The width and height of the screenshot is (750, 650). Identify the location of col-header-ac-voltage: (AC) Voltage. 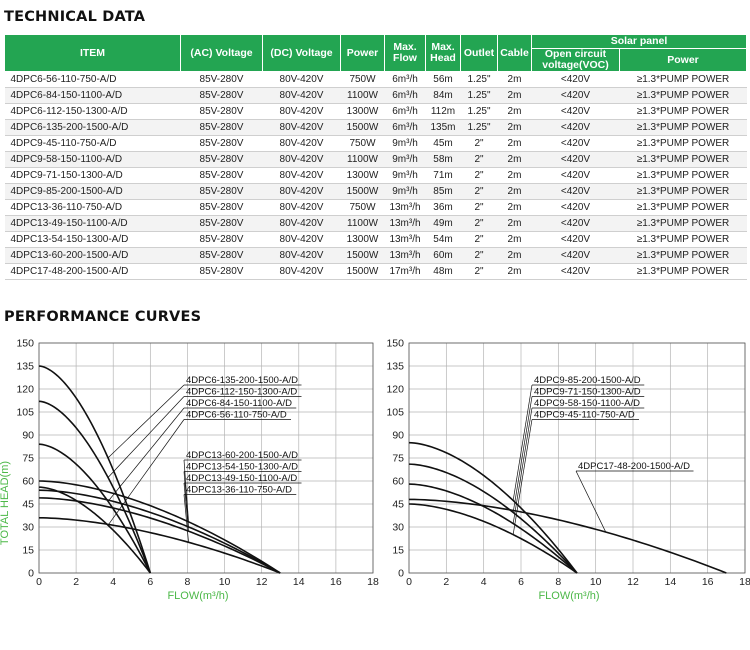
(221, 53).